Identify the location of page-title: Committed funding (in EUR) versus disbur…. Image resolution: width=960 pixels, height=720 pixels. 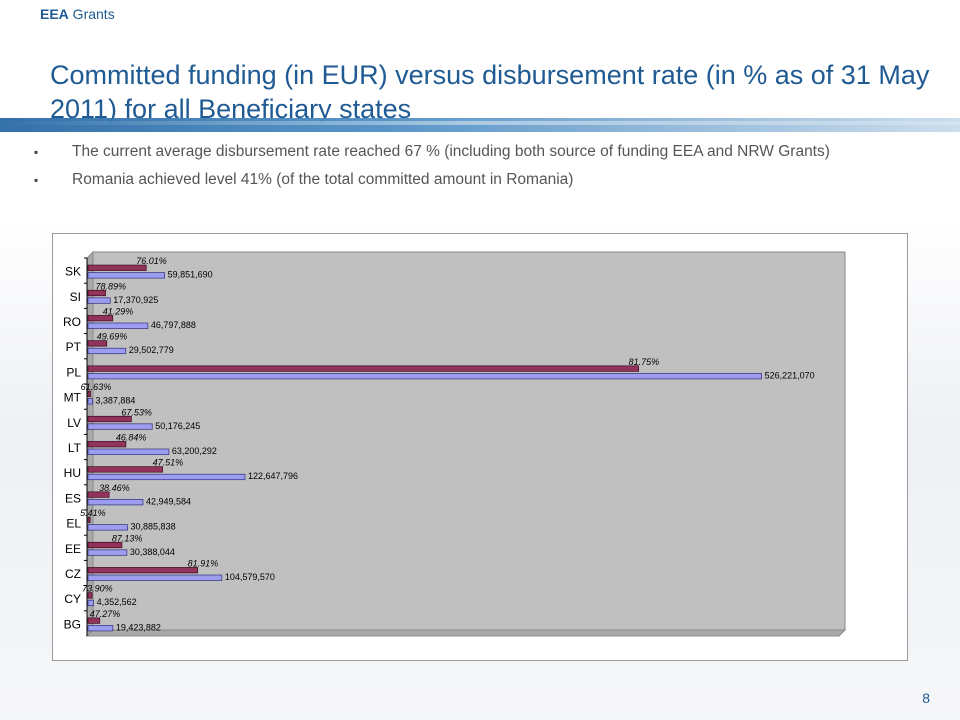
(490, 92).